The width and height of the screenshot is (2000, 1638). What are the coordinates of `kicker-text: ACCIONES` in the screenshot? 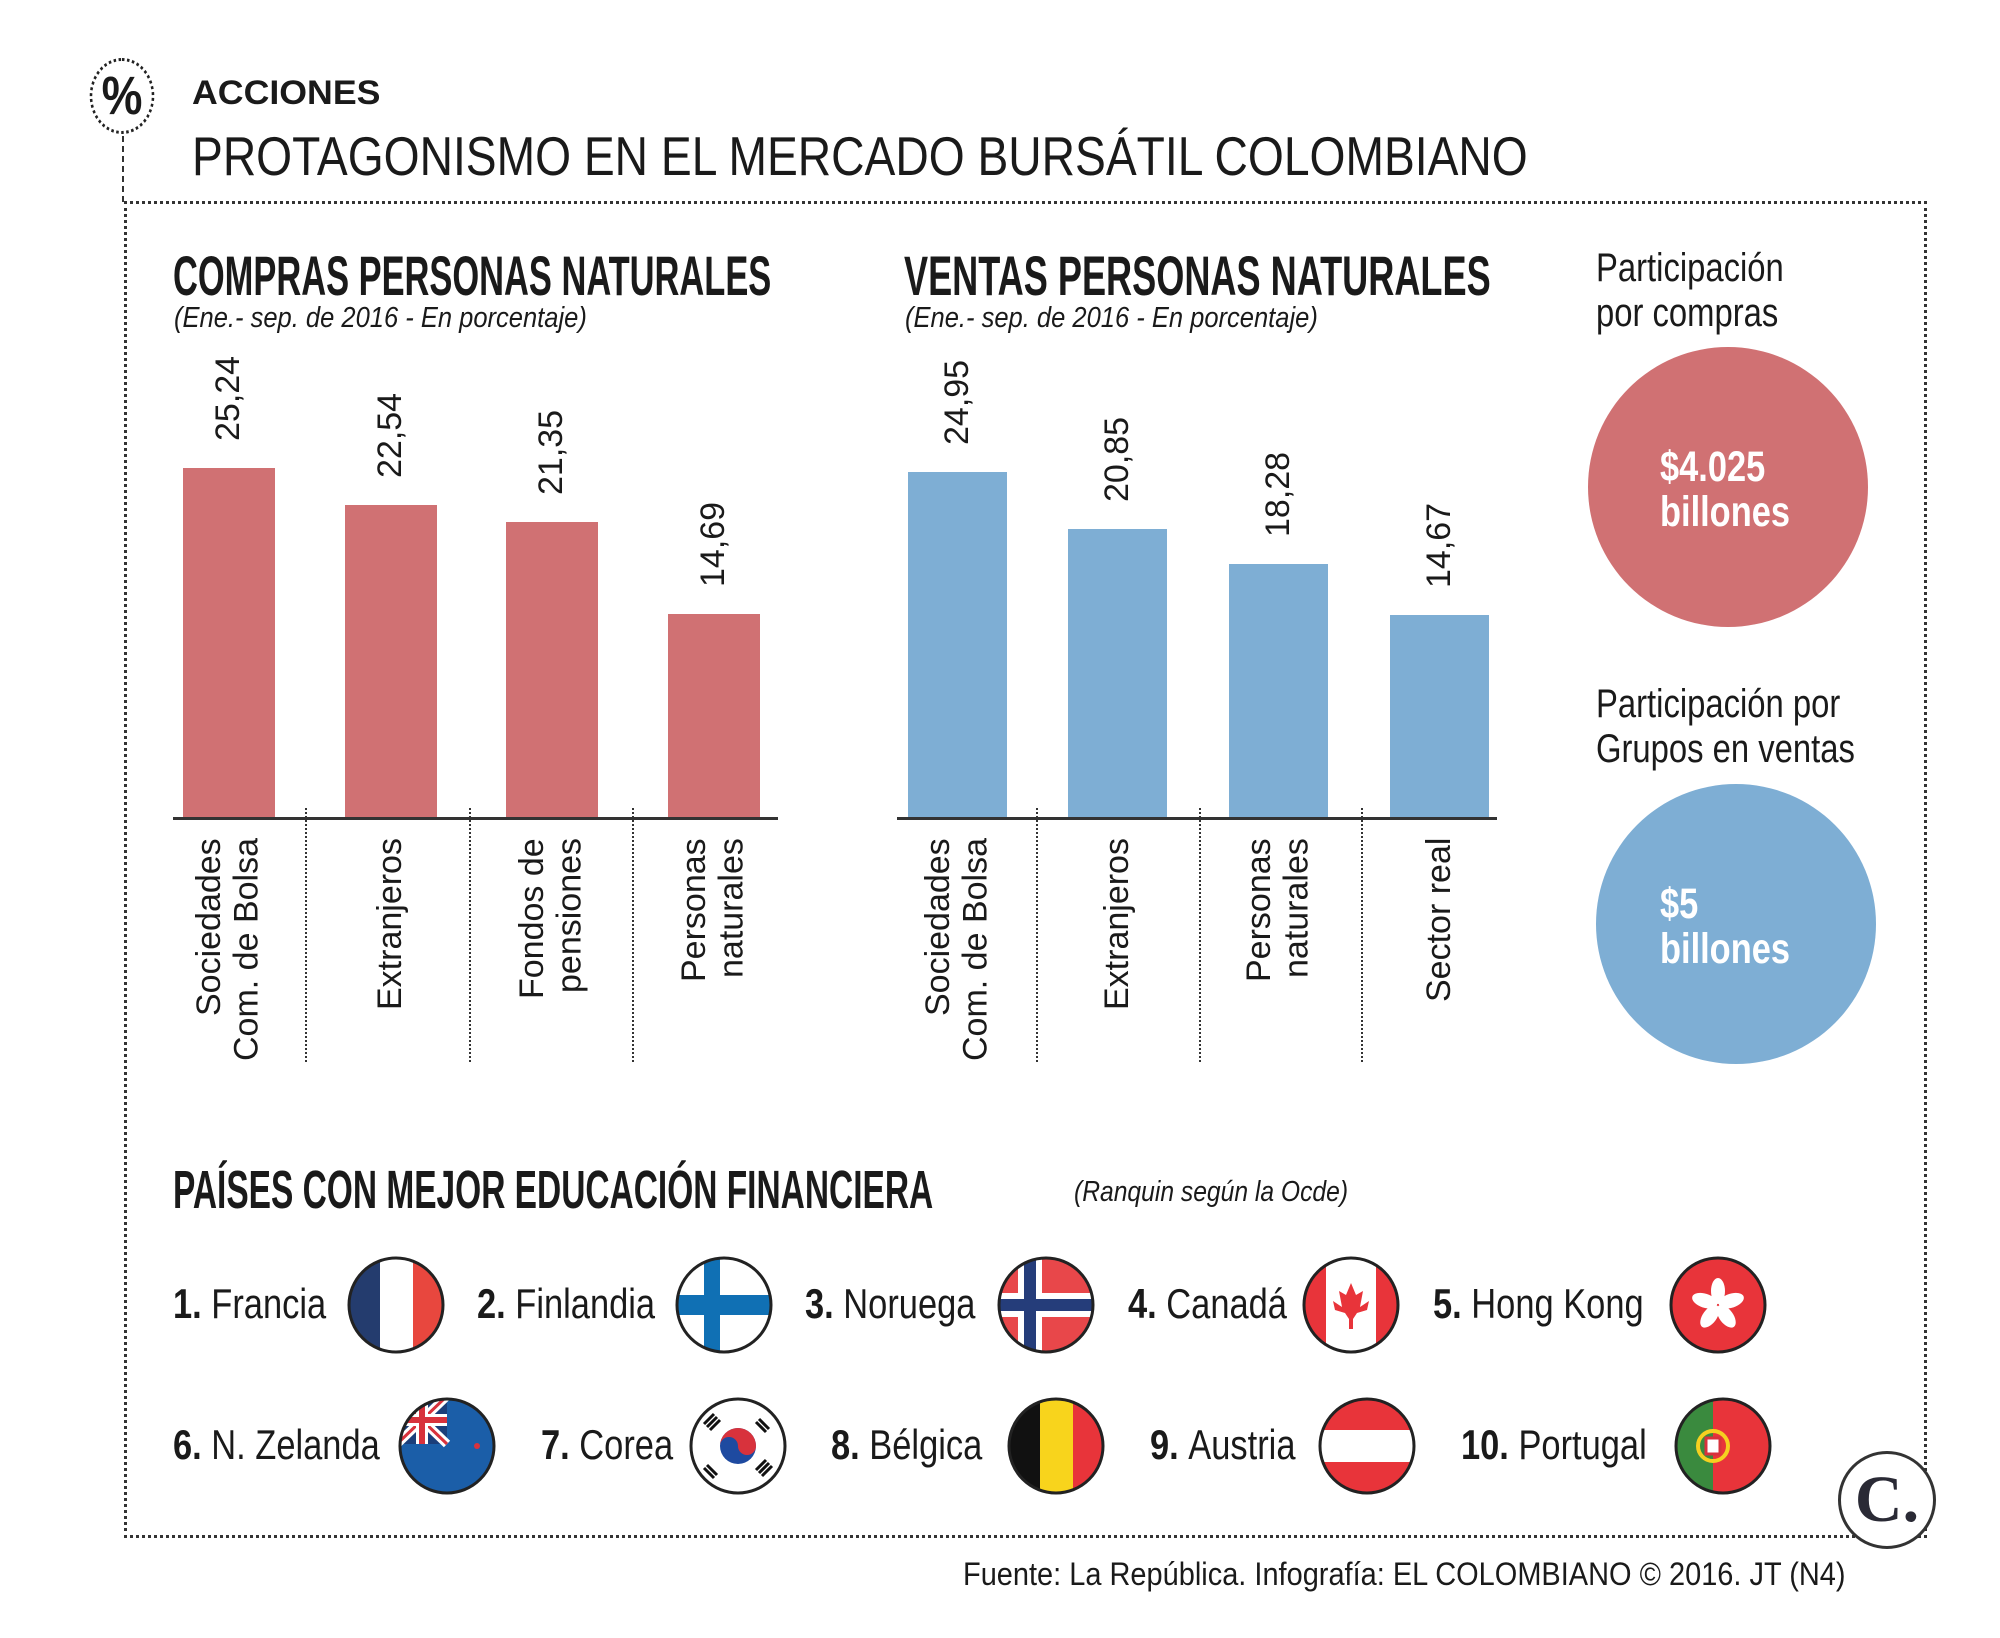 It's located at (286, 93).